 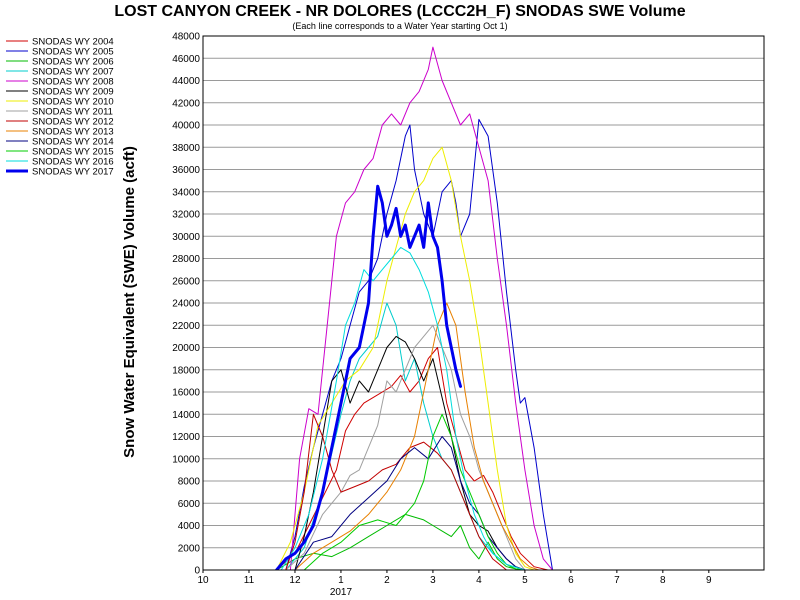 I want to click on legend-label: SNODAS WY 2004, so click(x=73, y=42).